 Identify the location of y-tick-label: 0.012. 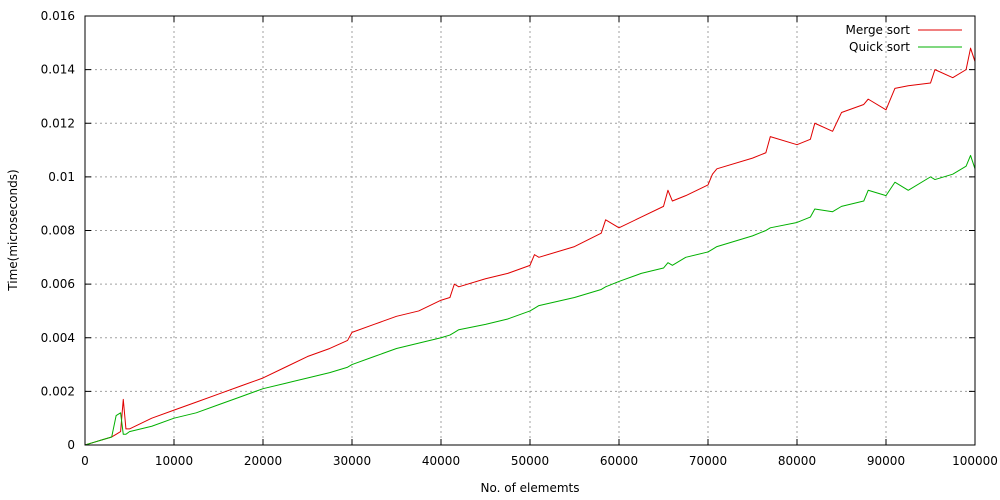
(58, 123).